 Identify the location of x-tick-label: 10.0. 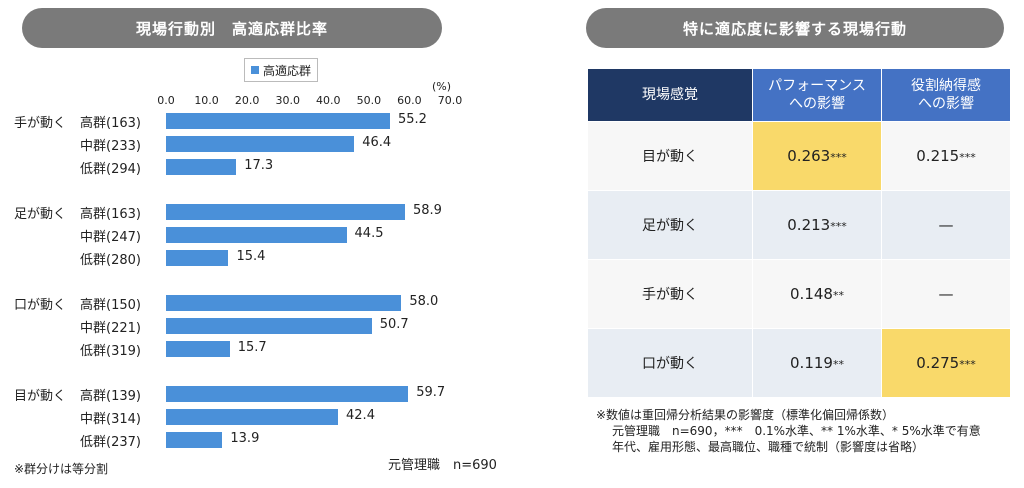
(206, 100).